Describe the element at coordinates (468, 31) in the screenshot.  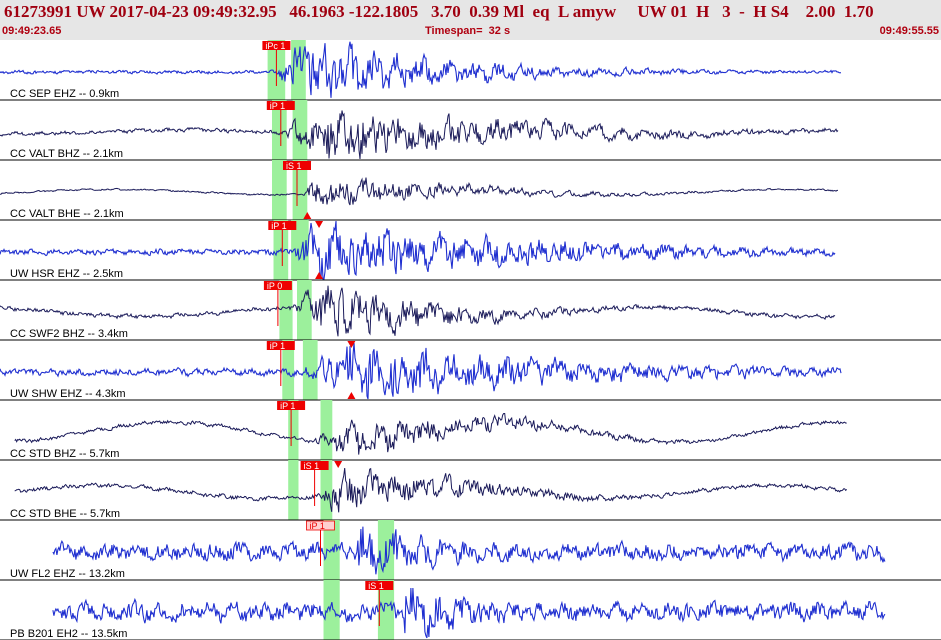
I see `timespan-label: Timespan= 32 s` at that location.